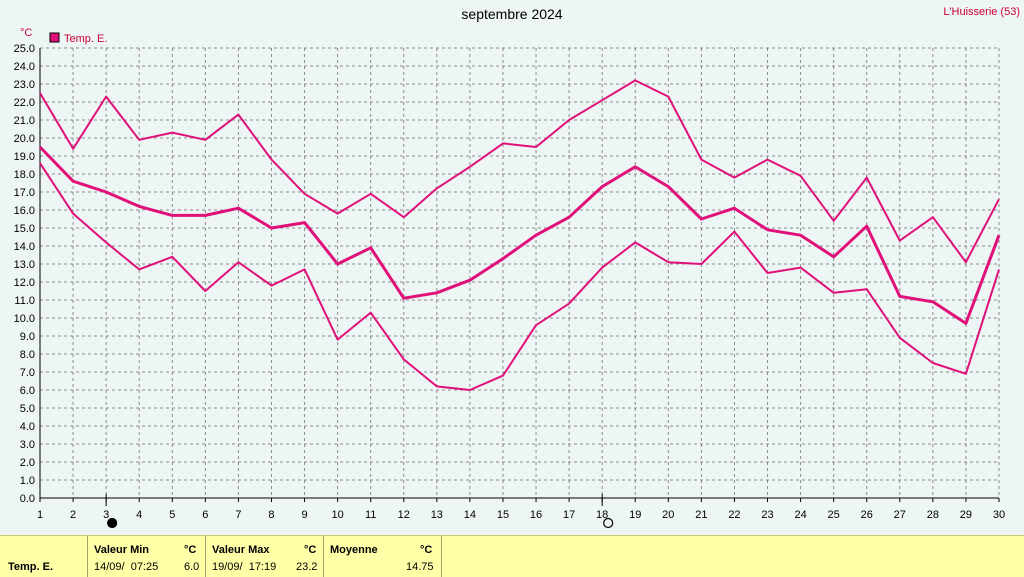 This screenshot has width=1024, height=577. I want to click on max-when: 19/09/ 17:19, so click(244, 567).